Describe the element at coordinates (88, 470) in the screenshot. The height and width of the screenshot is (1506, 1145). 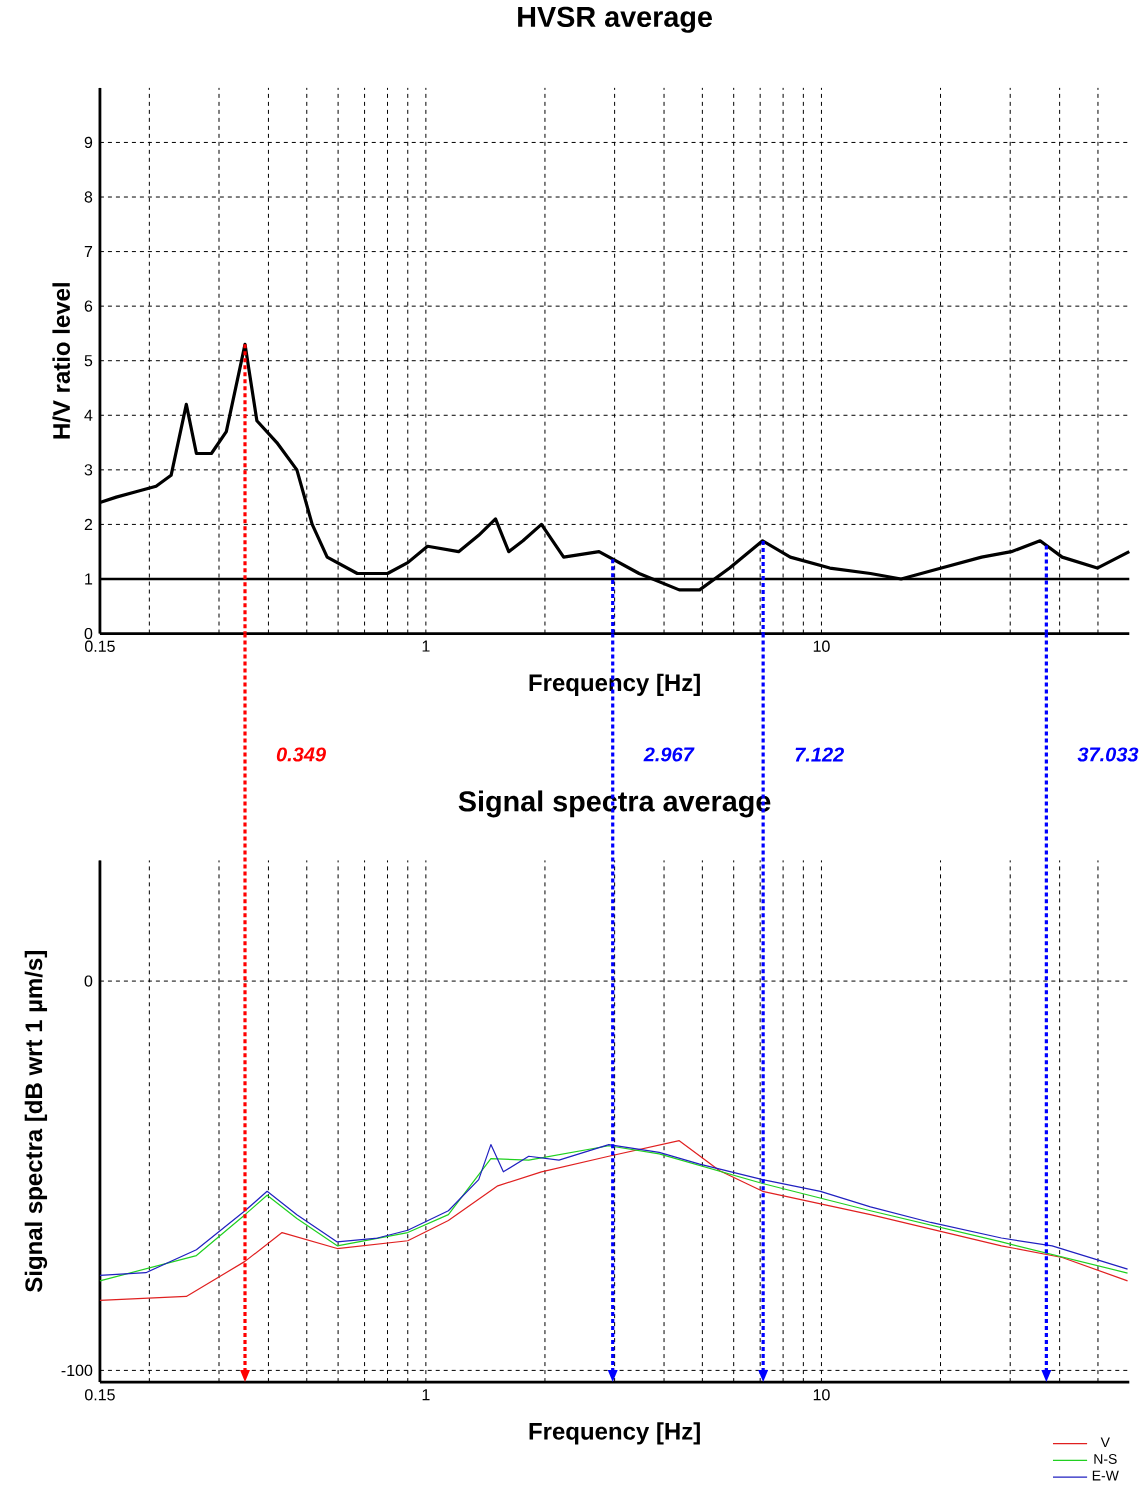
I see `y-tick-label: 3` at that location.